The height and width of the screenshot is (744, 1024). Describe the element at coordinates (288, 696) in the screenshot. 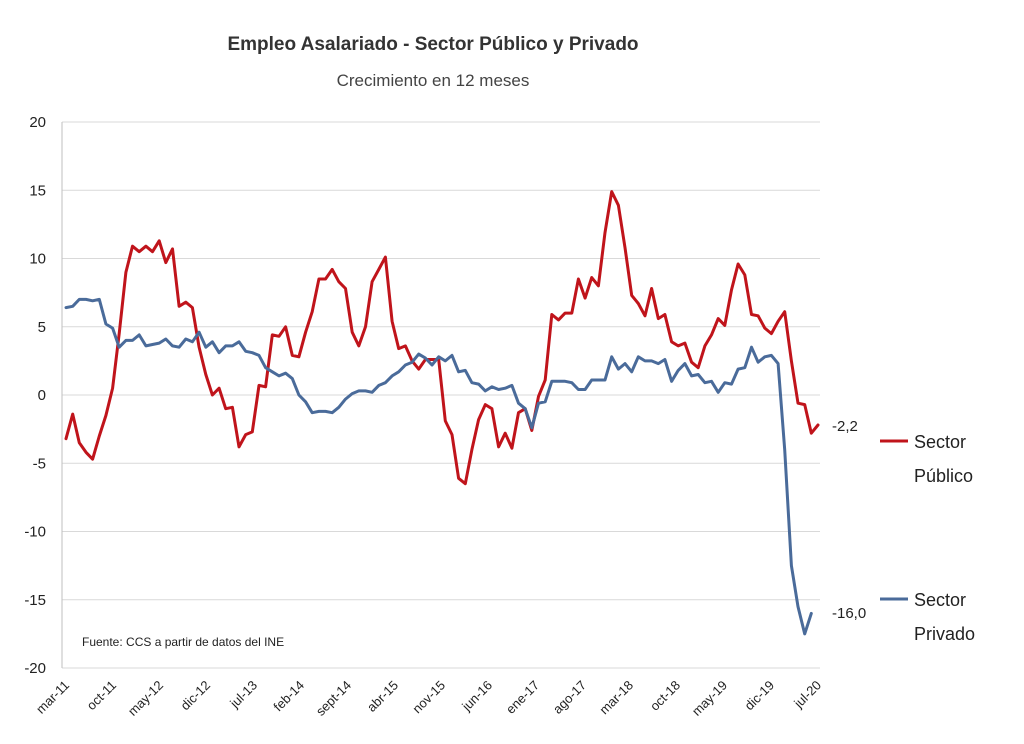

I see `x-tick-label: feb-14` at that location.